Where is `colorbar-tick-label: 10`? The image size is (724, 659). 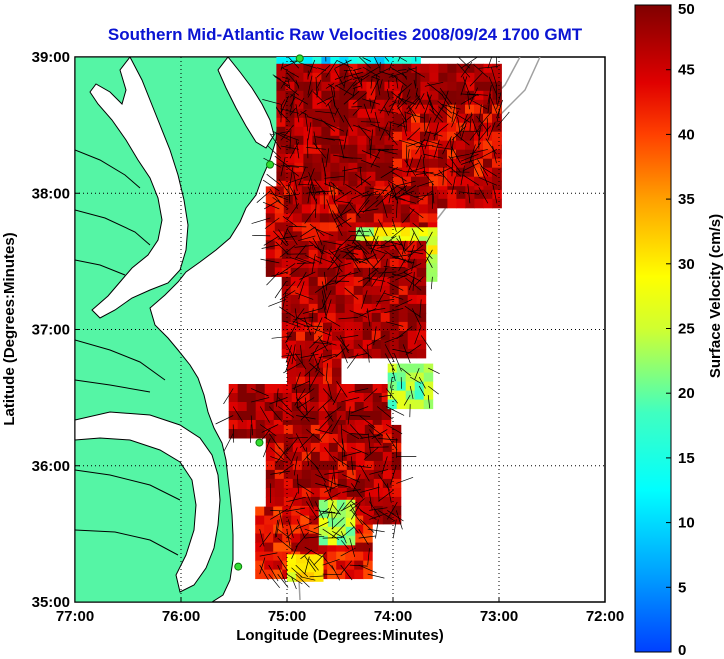
colorbar-tick-label: 10 is located at coordinates (686, 523).